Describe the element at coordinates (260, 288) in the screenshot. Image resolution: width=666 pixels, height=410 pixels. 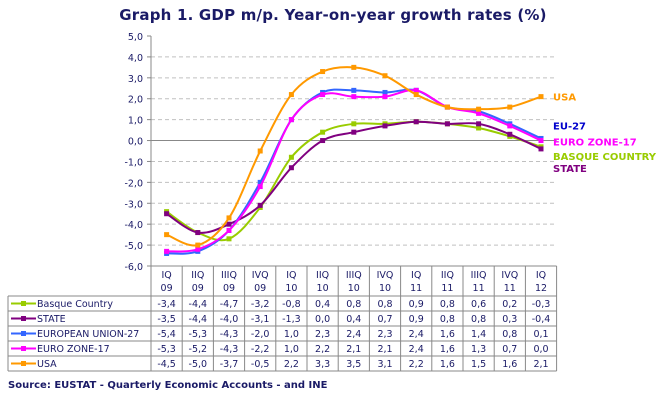
I see `x-tick-label: 09` at that location.